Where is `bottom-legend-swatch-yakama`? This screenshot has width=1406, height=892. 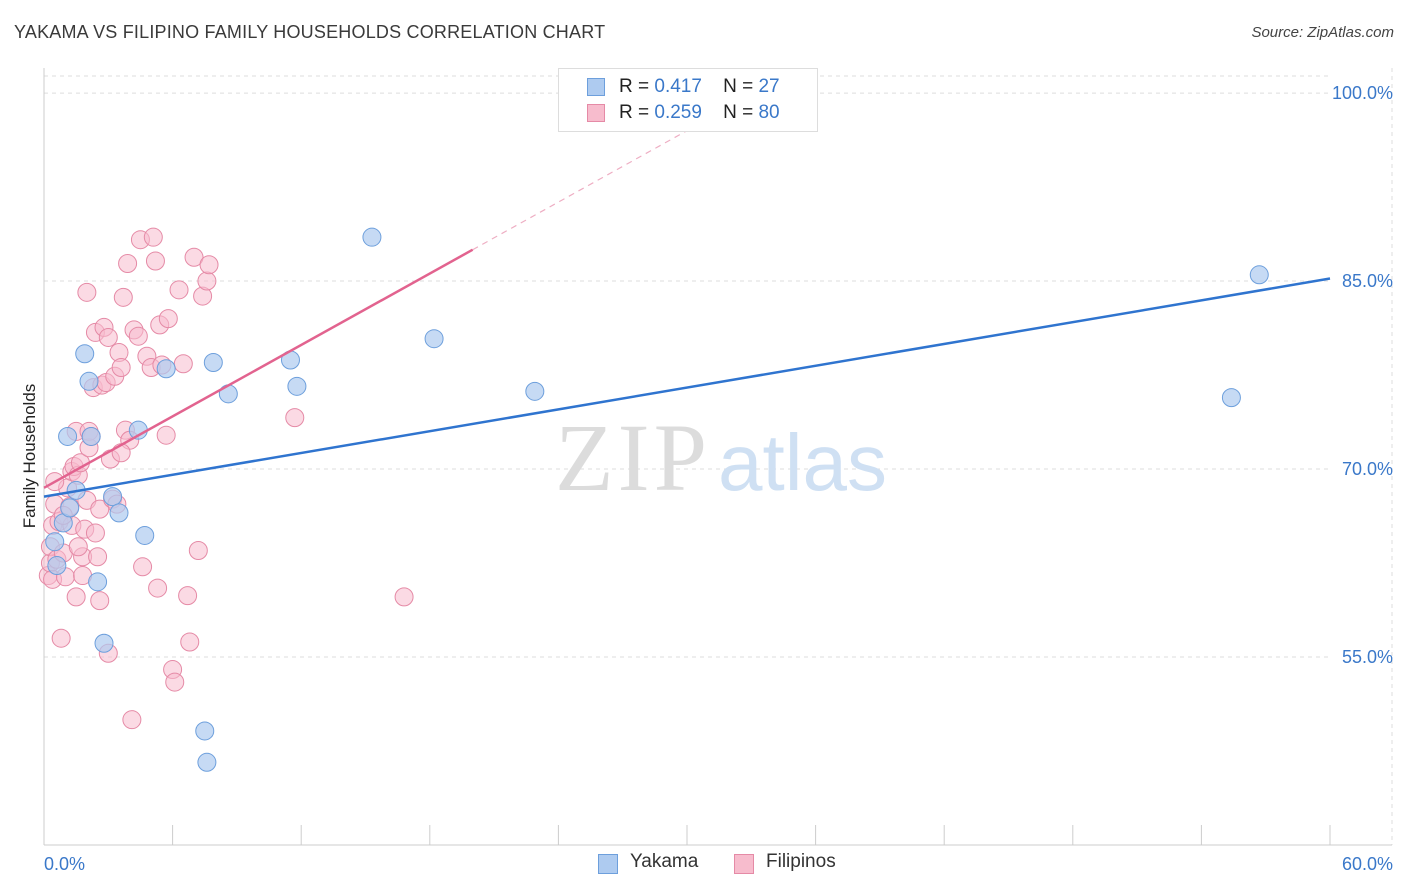 bottom-legend-swatch-yakama is located at coordinates (608, 864).